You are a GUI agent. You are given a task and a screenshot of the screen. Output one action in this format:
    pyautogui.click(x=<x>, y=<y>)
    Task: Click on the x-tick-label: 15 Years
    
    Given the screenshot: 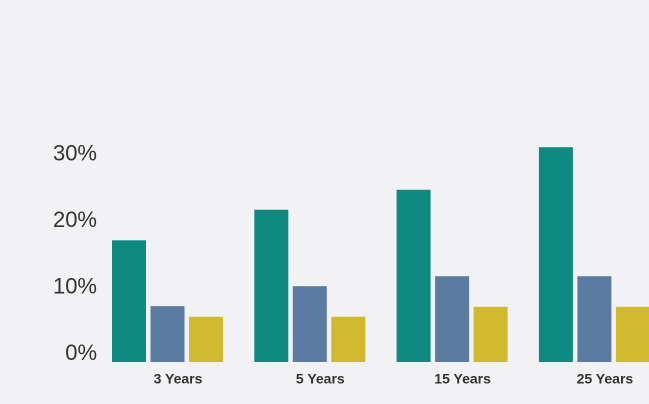 What is the action you would take?
    pyautogui.click(x=462, y=379)
    